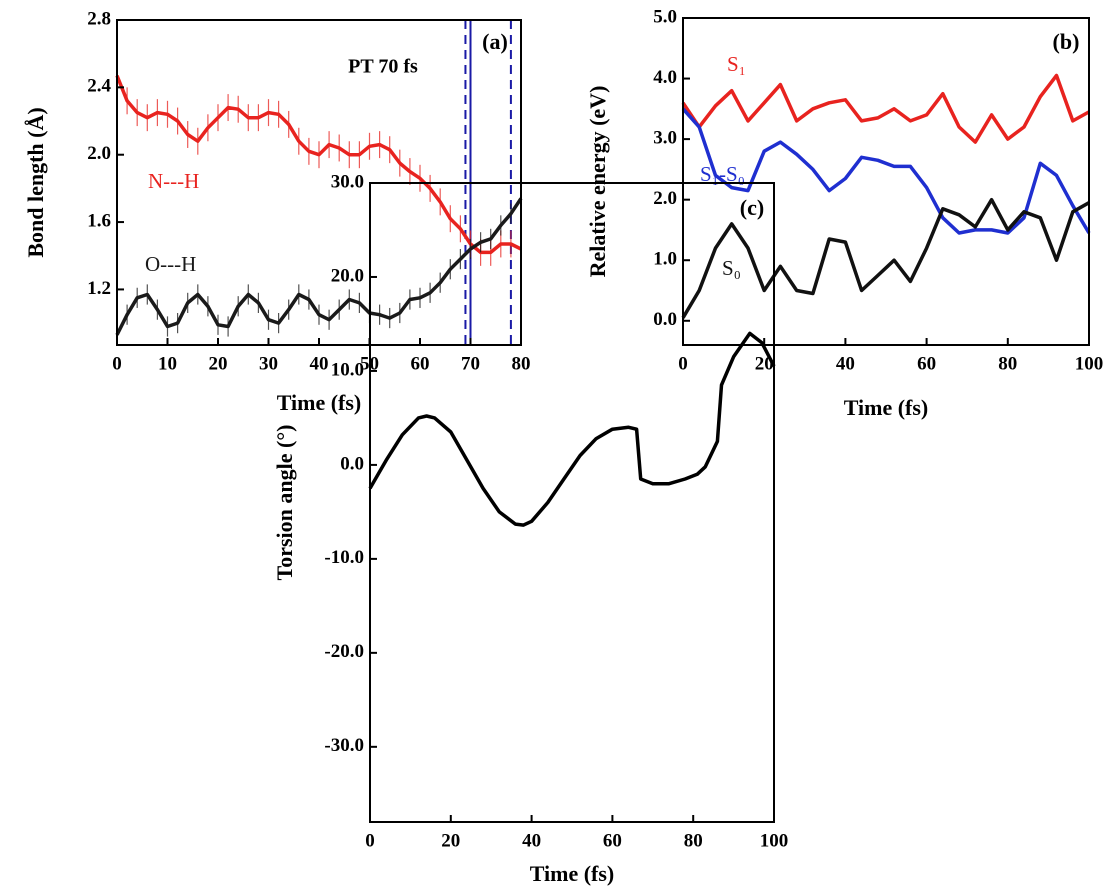  Describe the element at coordinates (731, 268) in the screenshot. I see `series-label: S₀` at that location.